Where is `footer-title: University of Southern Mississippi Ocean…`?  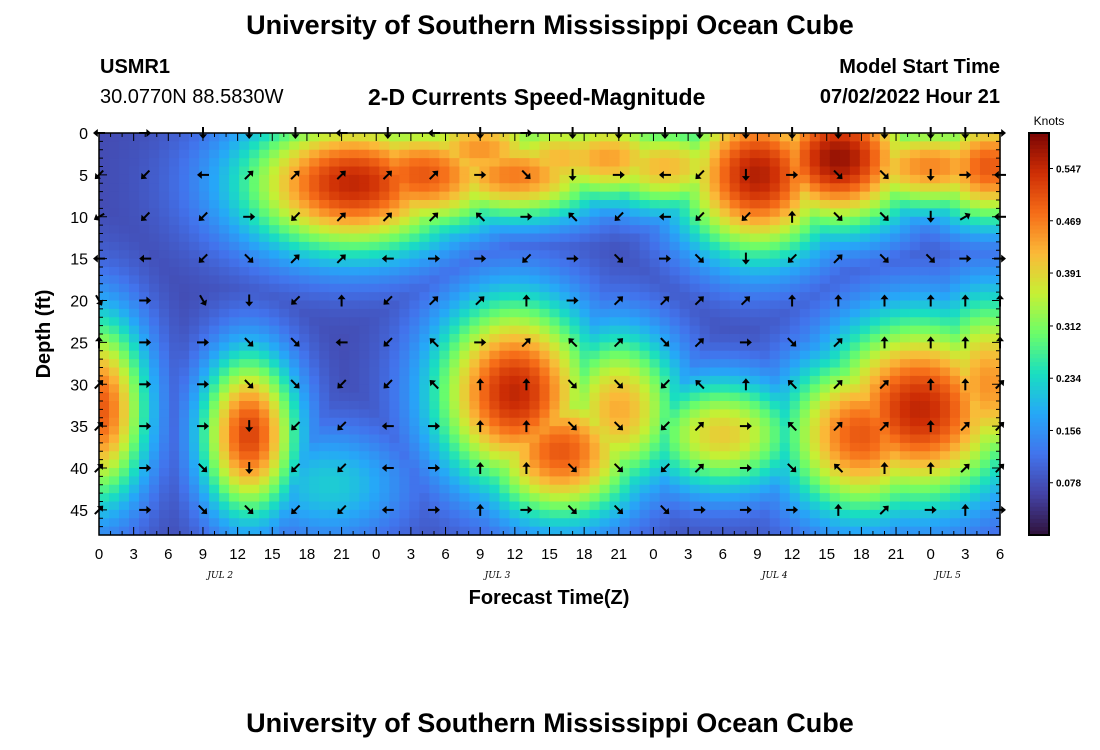 footer-title: University of Southern Mississippi Ocean… is located at coordinates (550, 723).